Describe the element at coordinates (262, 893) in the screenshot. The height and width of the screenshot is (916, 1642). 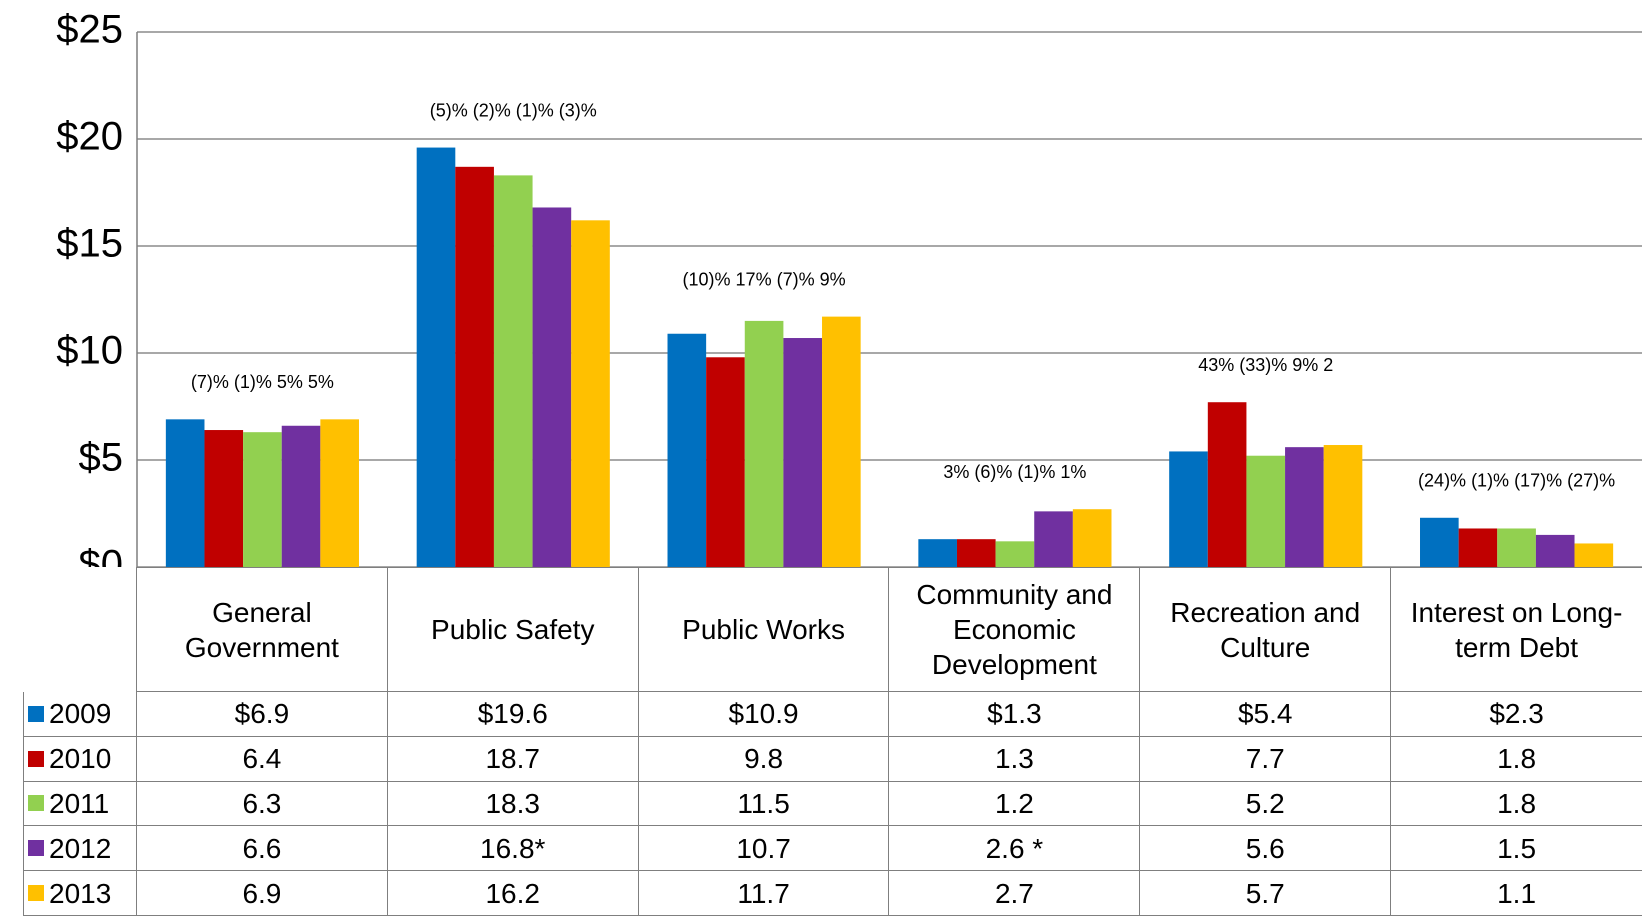
I see `table-value: 6.9` at that location.